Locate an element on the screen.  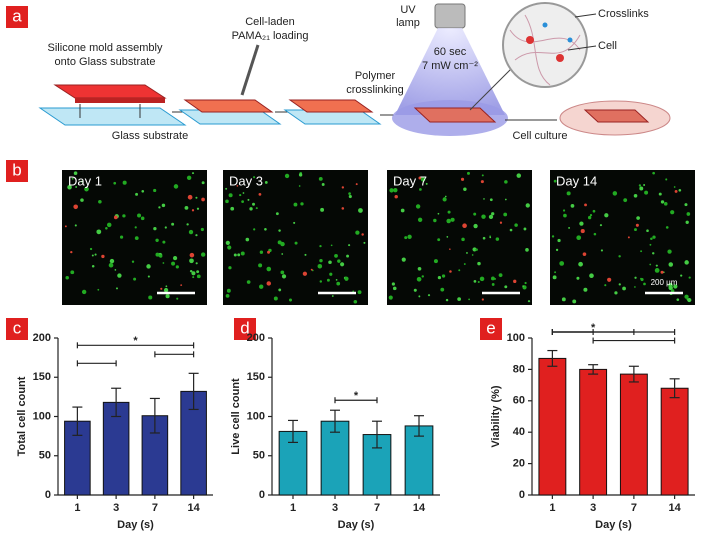
y-axis-label: Live cell count is located at coordinates (236, 416).